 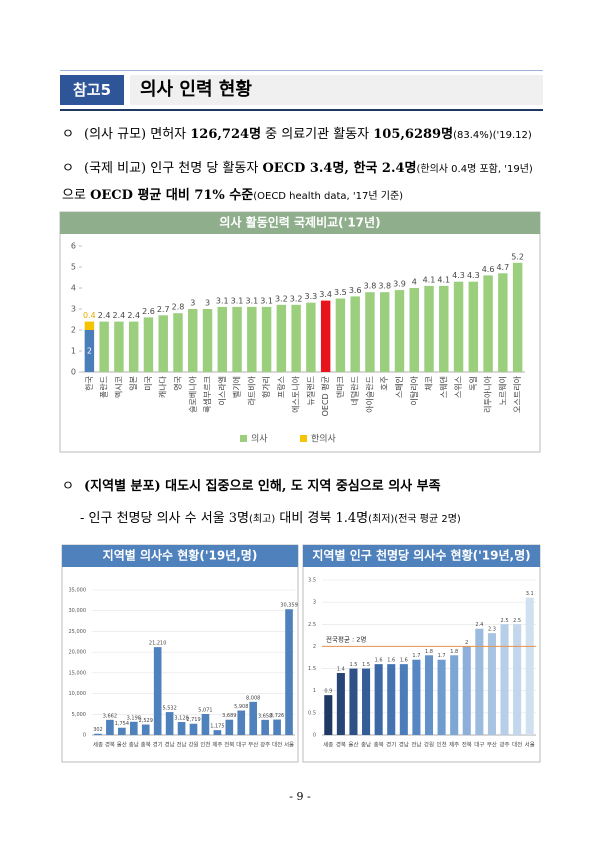 I want to click on text: 126,724명, so click(x=226, y=134).